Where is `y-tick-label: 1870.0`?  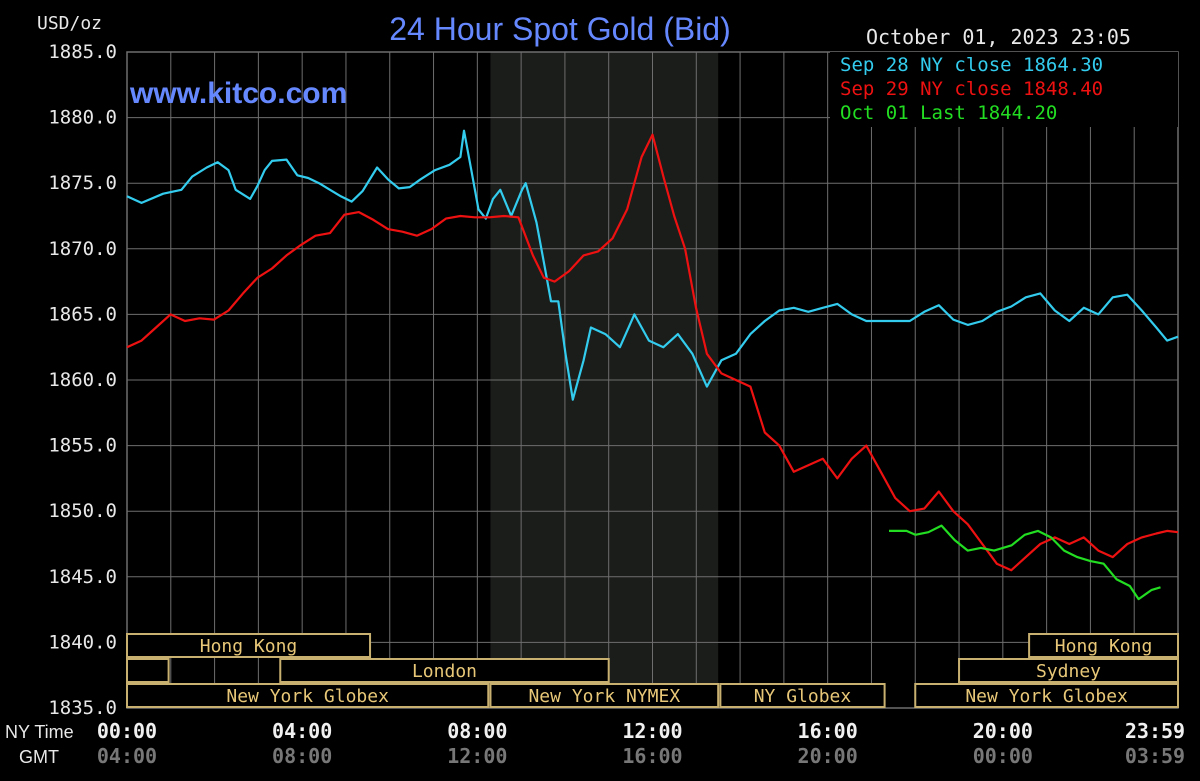
y-tick-label: 1870.0 is located at coordinates (82, 249).